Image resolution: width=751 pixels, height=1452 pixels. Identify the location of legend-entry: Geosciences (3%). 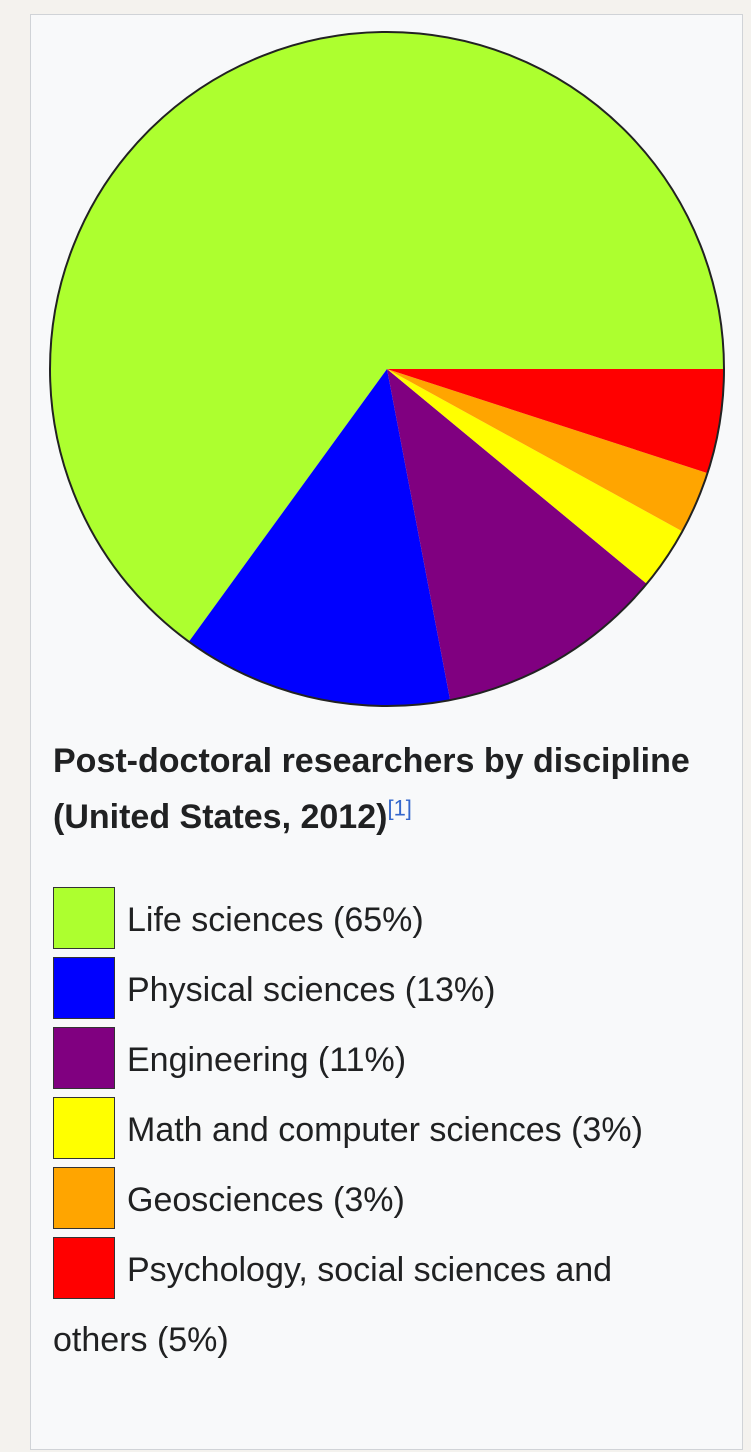
(373, 1200).